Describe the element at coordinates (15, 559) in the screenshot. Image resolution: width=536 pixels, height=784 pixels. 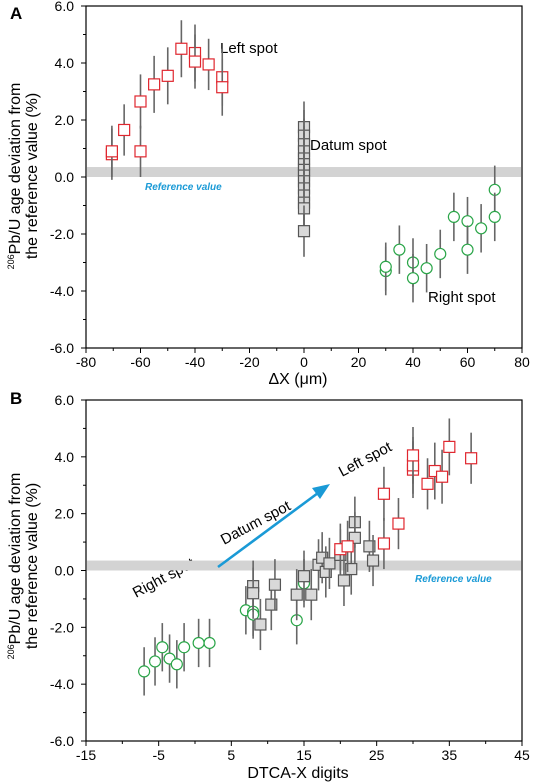
I see `panel-b-y-label-text: Pb/U age deviation from` at that location.